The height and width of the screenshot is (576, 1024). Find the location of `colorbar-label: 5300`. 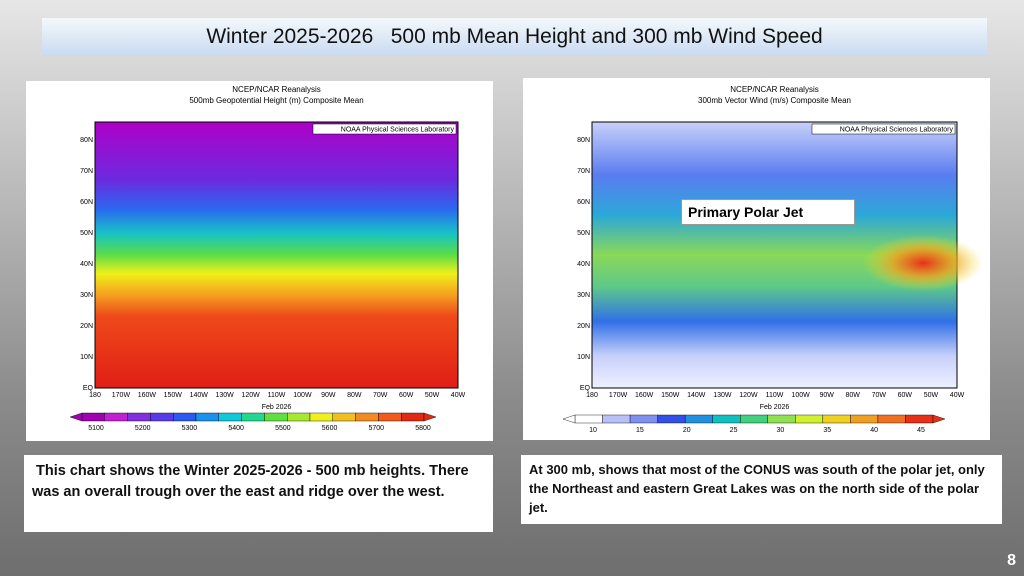

colorbar-label: 5300 is located at coordinates (190, 428).